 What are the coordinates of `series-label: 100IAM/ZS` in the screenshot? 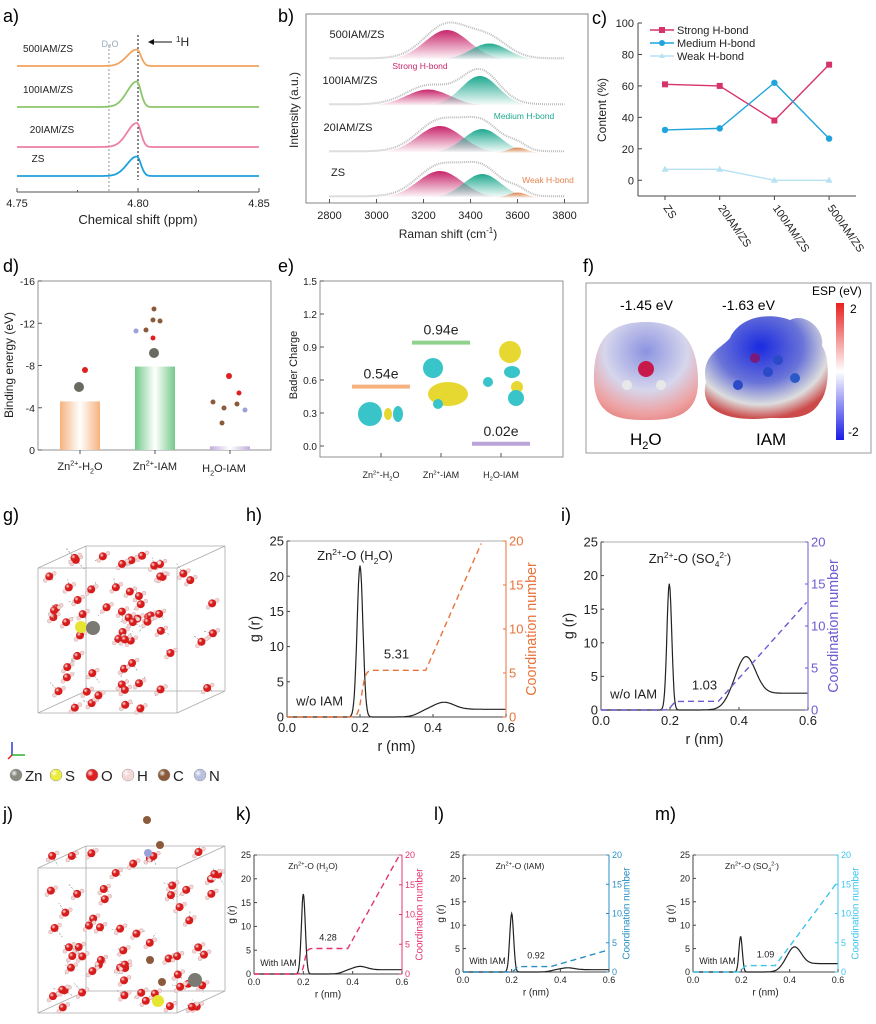 It's located at (349, 81).